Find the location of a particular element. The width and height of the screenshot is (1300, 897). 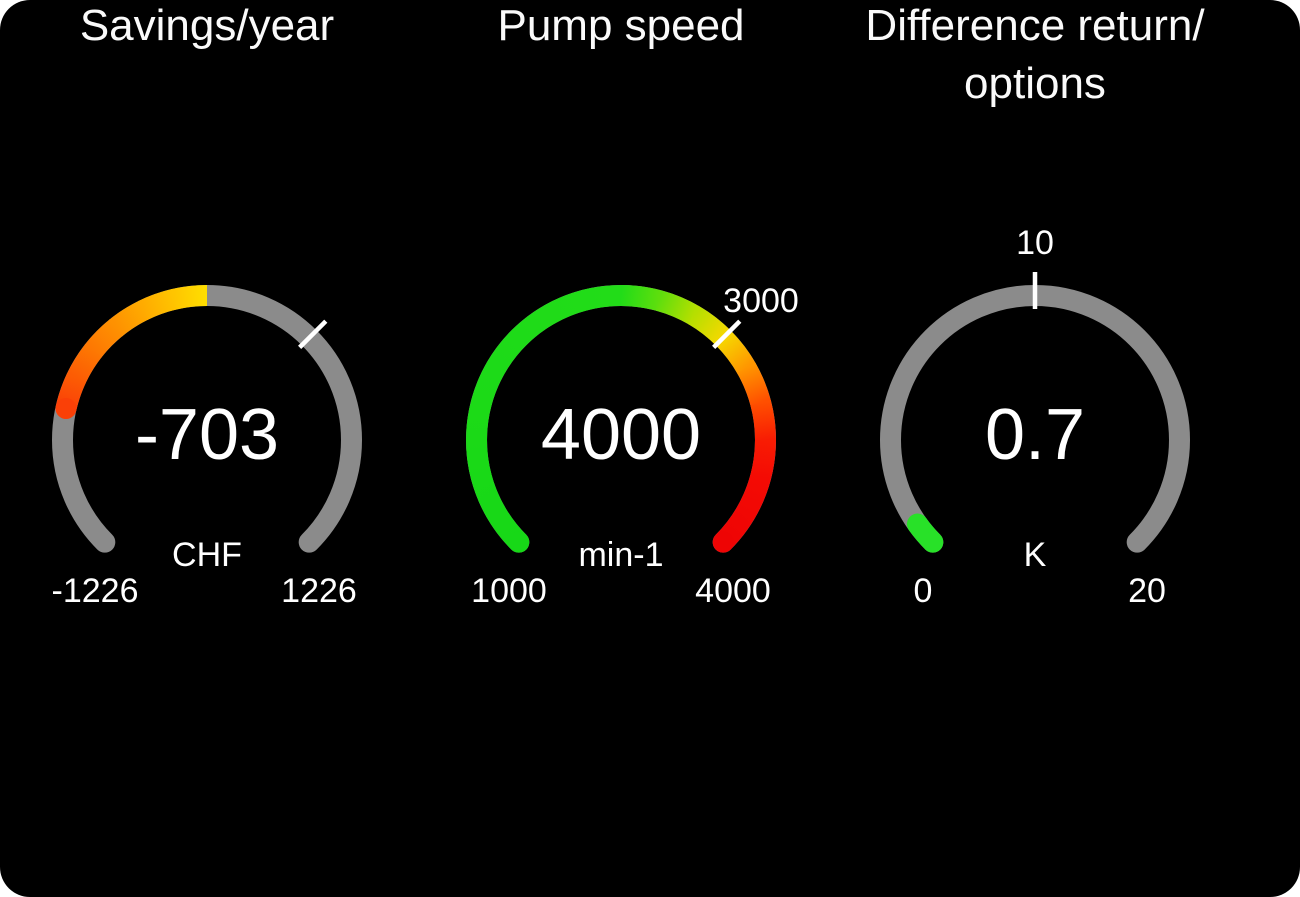

difference-return-options-gauge: 10 0.7 K 0 20 is located at coordinates (1035, 420).